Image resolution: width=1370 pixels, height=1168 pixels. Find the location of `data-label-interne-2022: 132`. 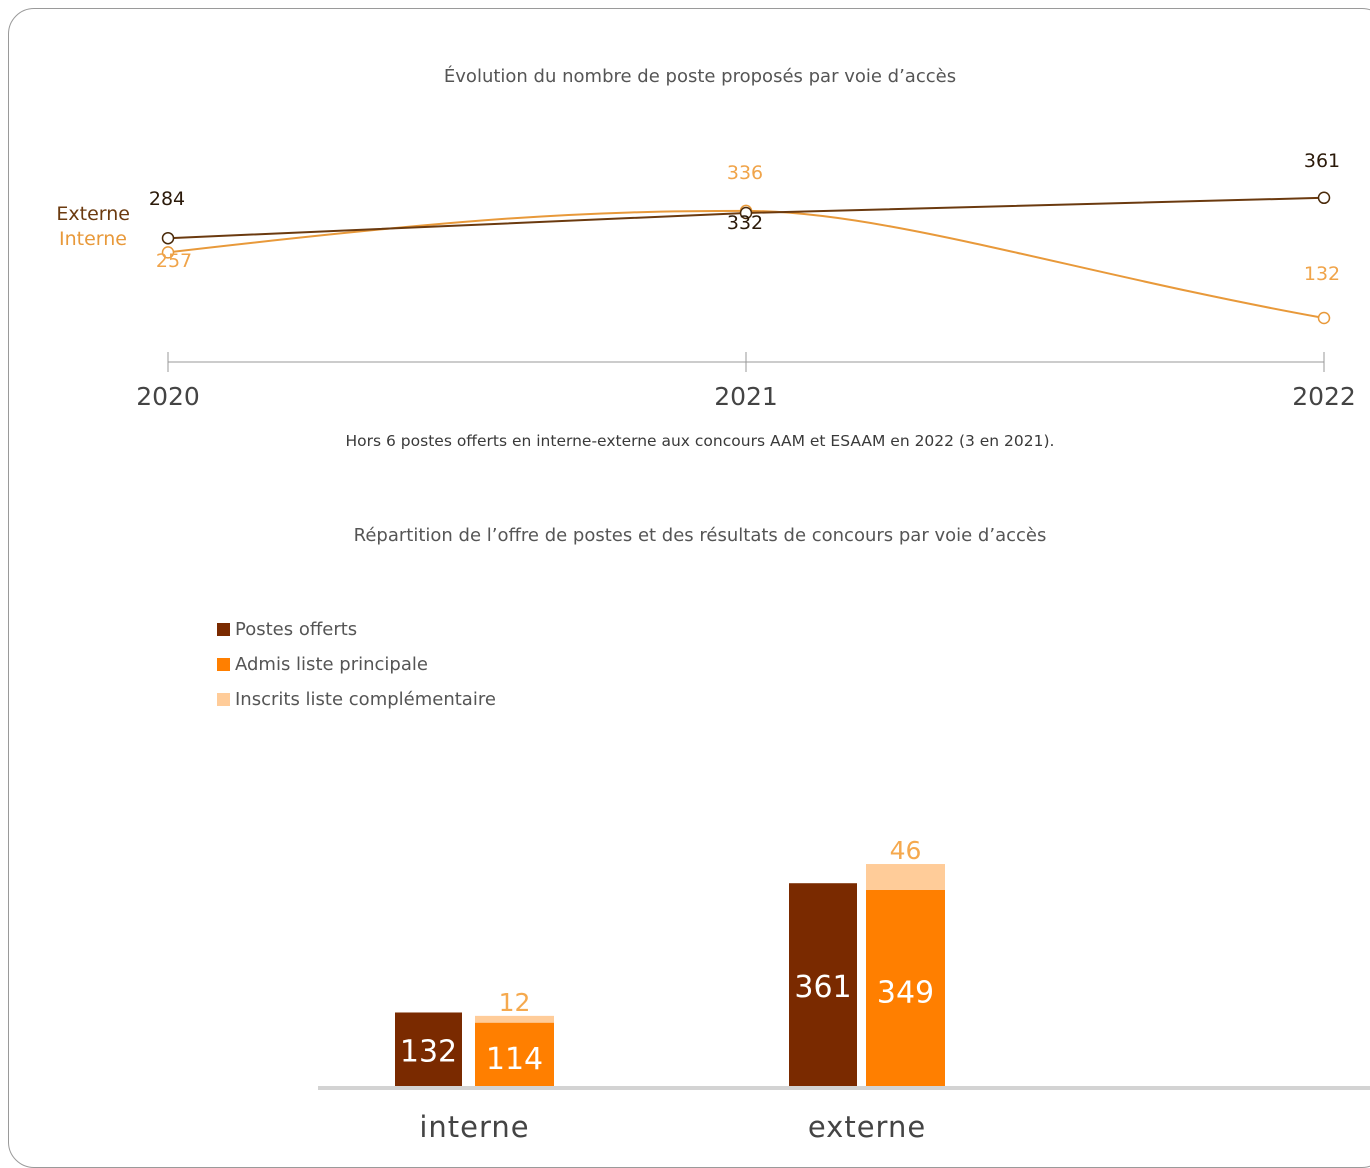

data-label-interne-2022: 132 is located at coordinates (1322, 274).